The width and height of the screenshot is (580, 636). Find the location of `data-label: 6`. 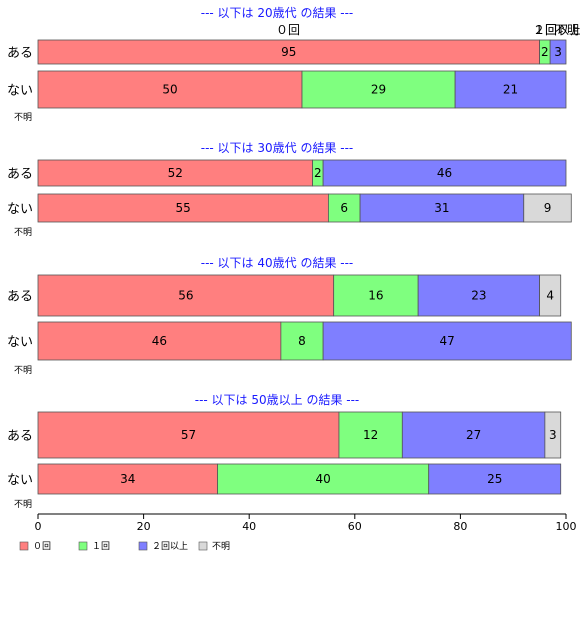

data-label: 6 is located at coordinates (344, 208).